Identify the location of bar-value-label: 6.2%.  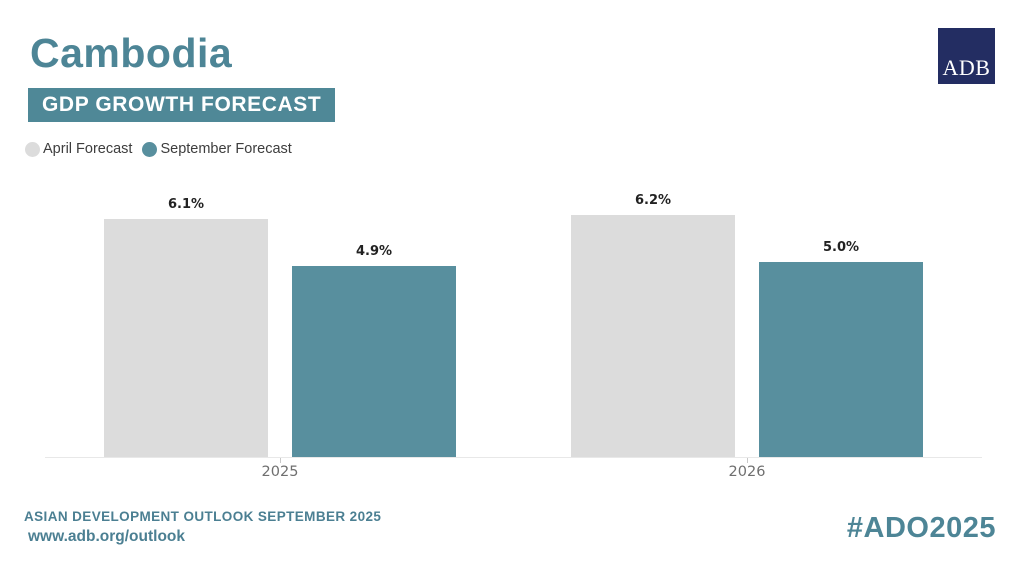
(653, 200).